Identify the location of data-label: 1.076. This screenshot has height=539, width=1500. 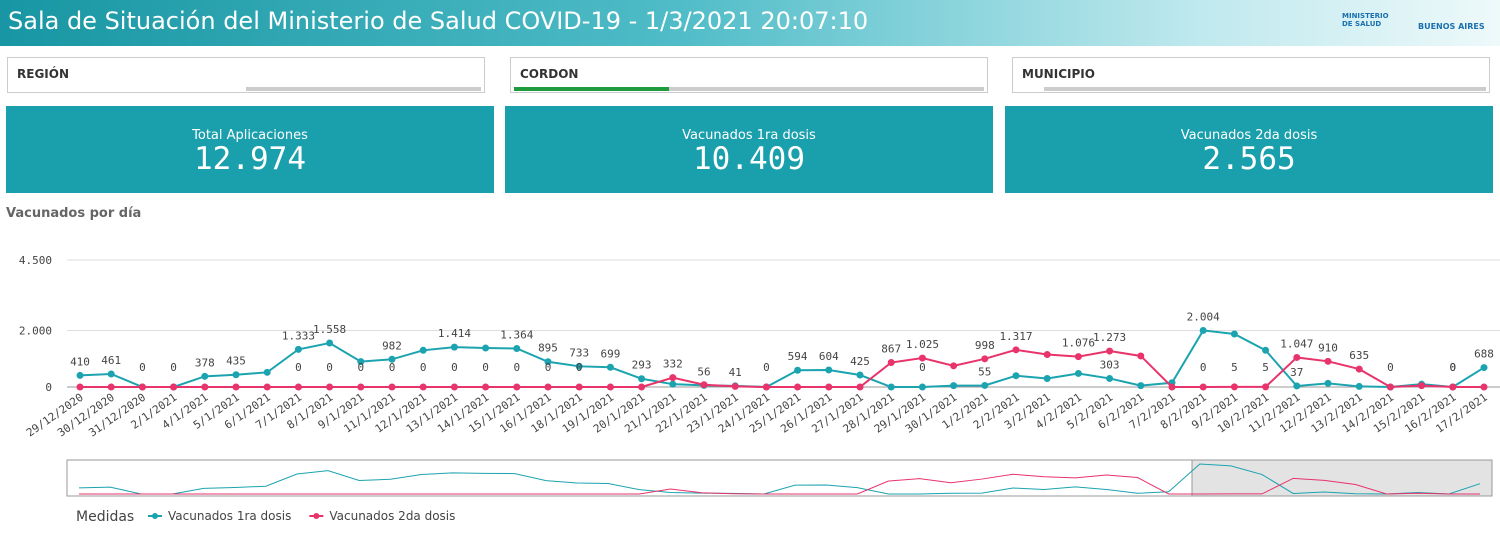
(1078, 343).